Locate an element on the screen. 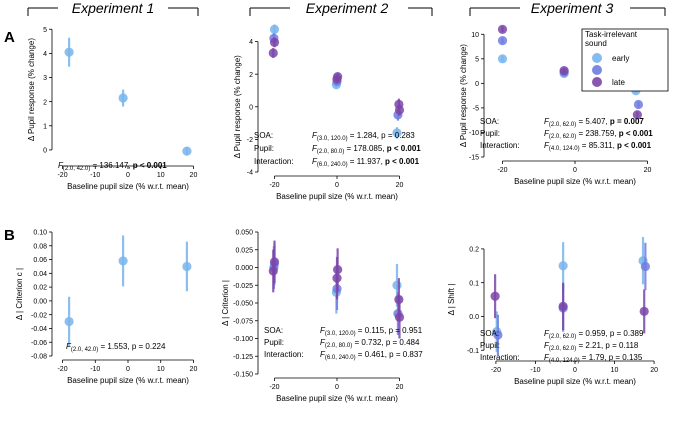  stat-number: = 1.553, is located at coordinates (115, 346).